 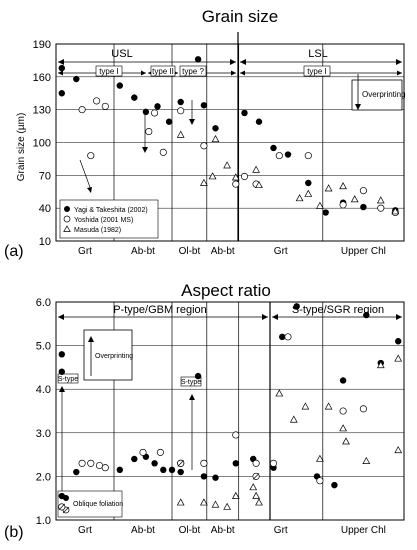 I want to click on legend-label-3: Masuda (1982), so click(x=97, y=230).